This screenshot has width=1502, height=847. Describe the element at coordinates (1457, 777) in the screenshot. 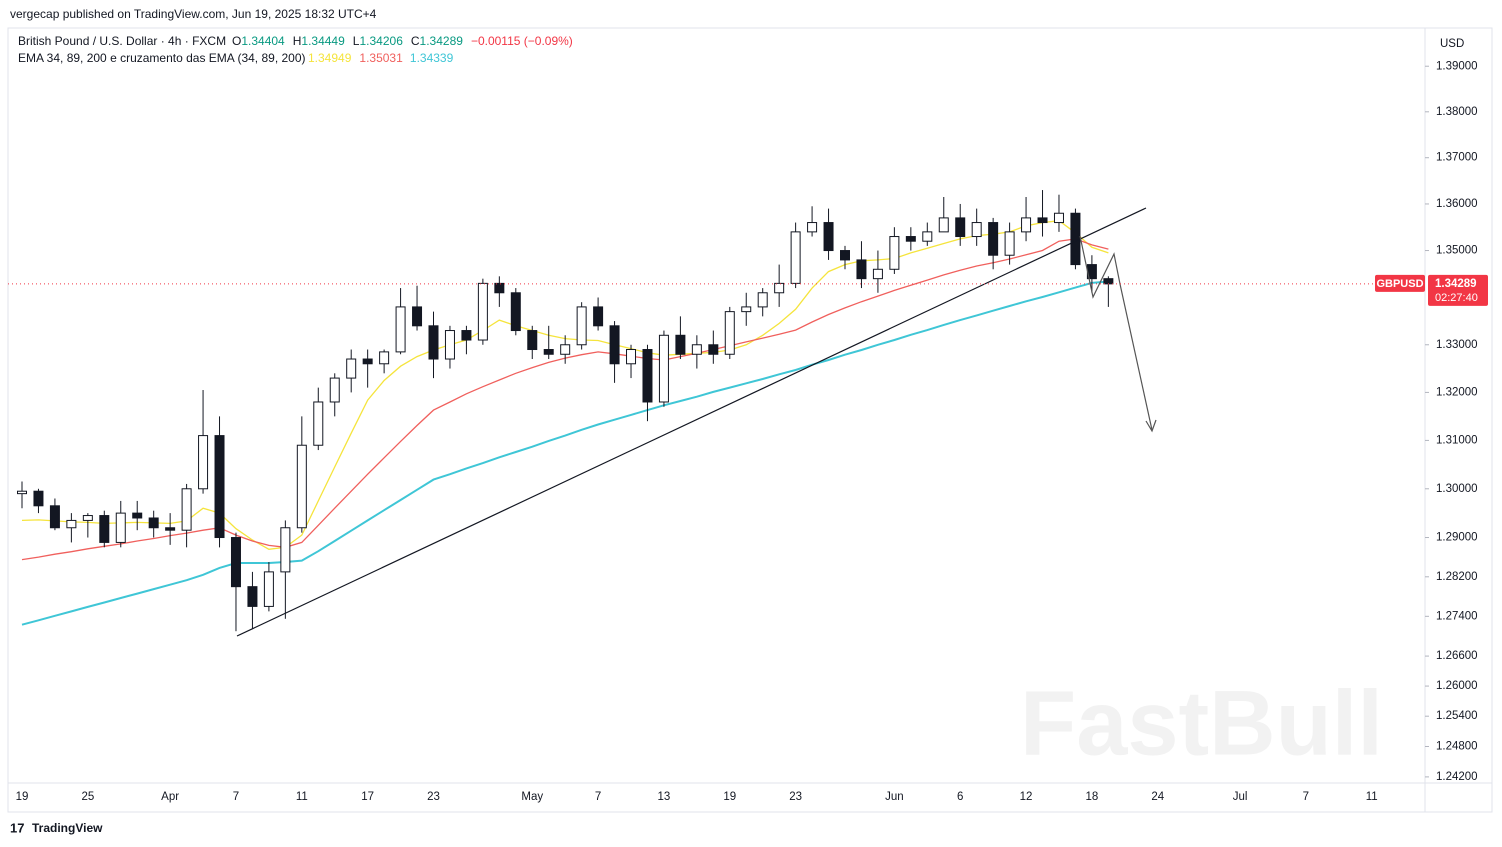

I see `y-tick-label: 1.24200` at that location.